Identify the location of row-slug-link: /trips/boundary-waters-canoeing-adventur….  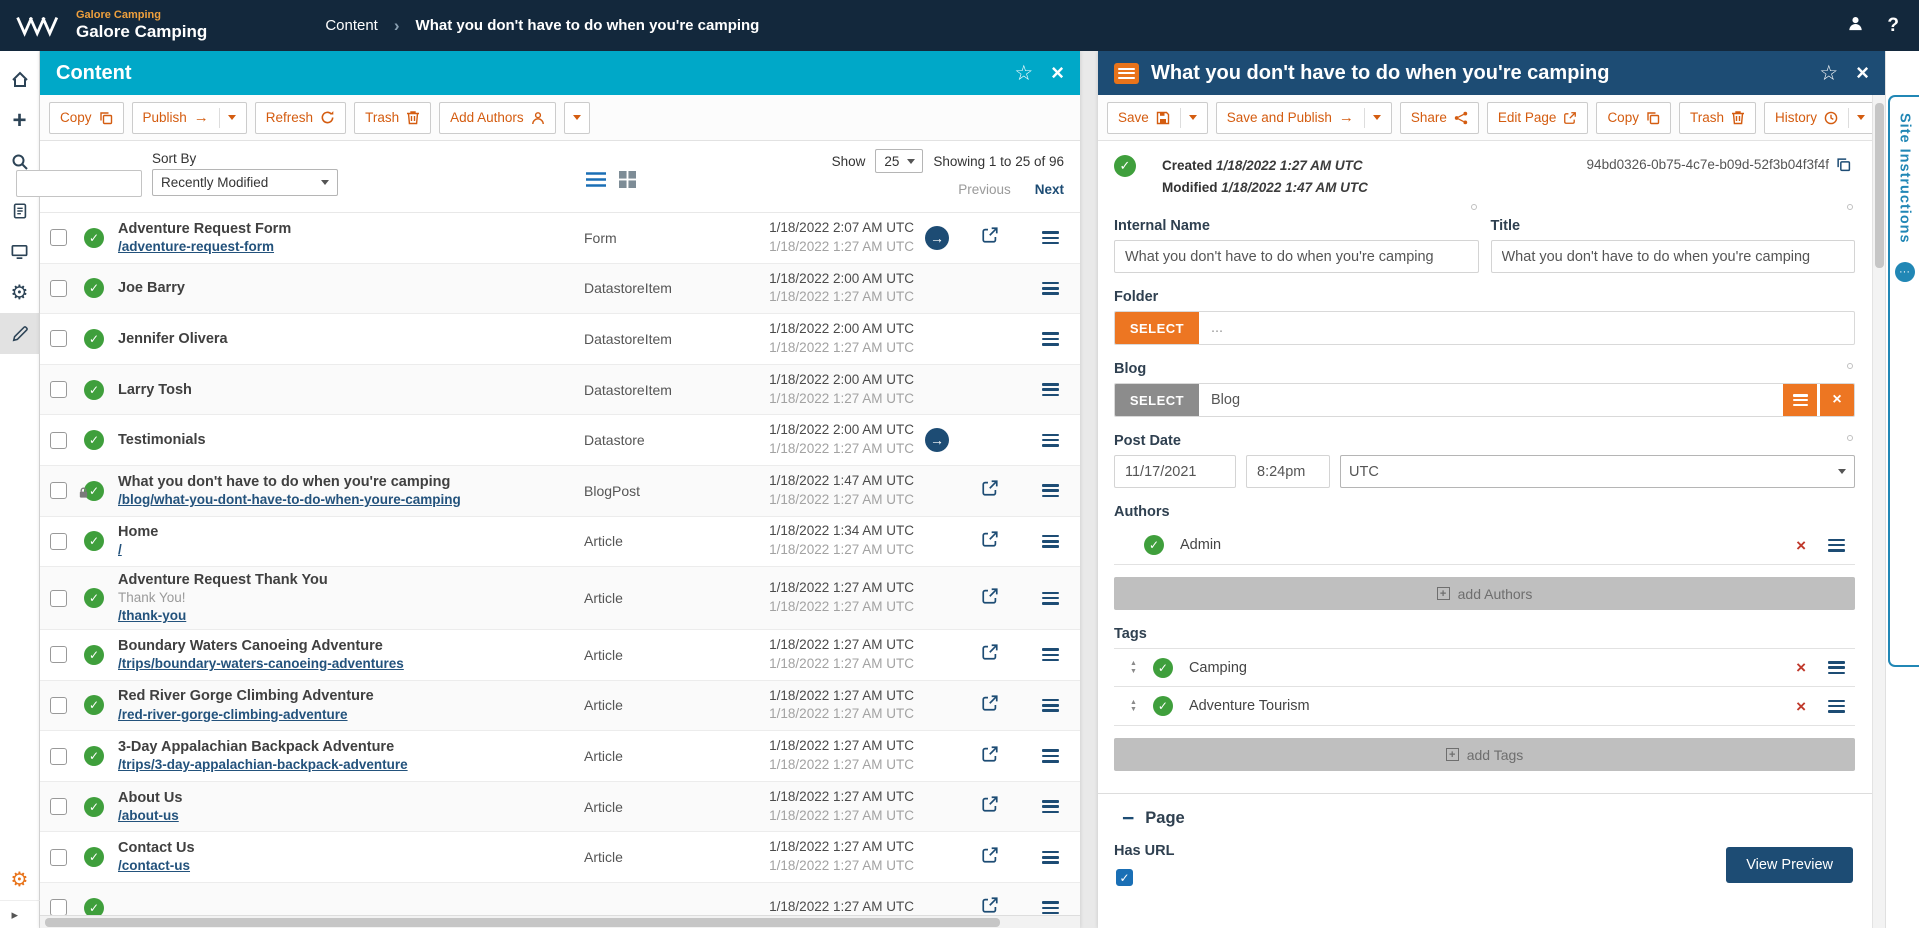
(261, 663).